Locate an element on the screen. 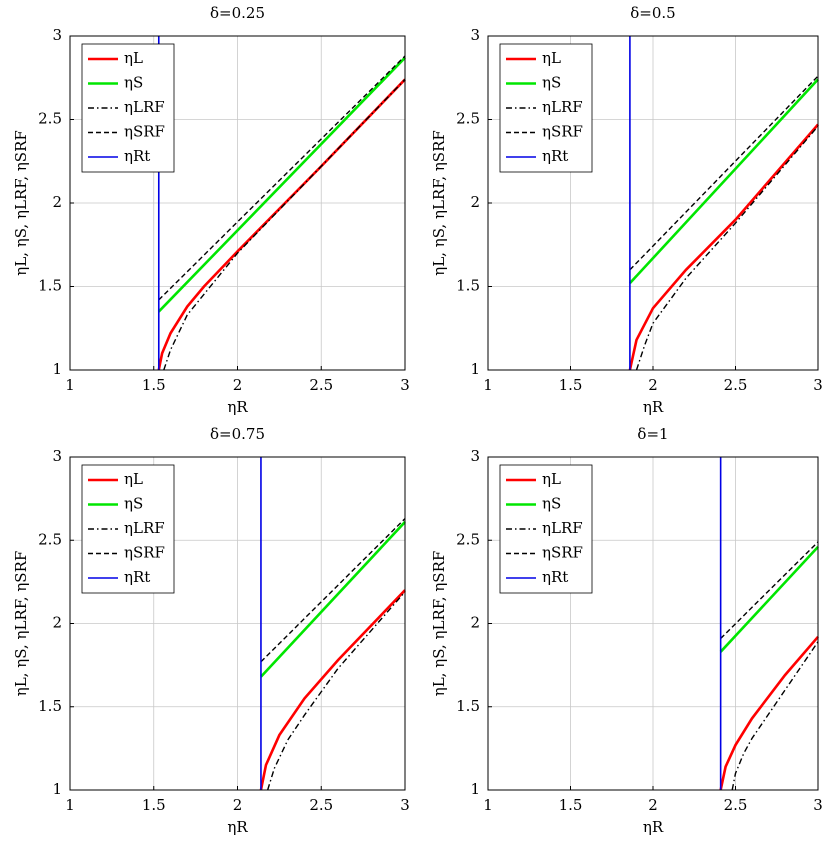 The image size is (830, 841). subplot-title: δ=0.25 is located at coordinates (237, 13).